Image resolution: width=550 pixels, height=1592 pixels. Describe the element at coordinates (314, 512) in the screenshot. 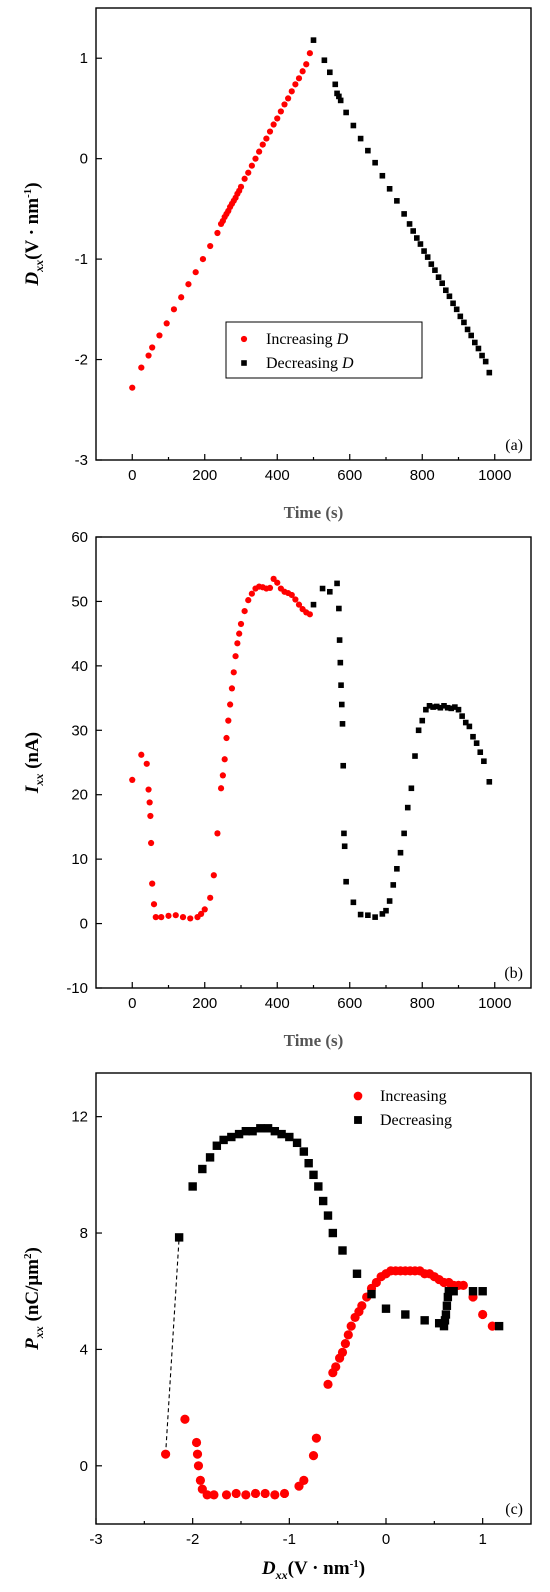

I see `x-axis-label: Time (s)` at that location.